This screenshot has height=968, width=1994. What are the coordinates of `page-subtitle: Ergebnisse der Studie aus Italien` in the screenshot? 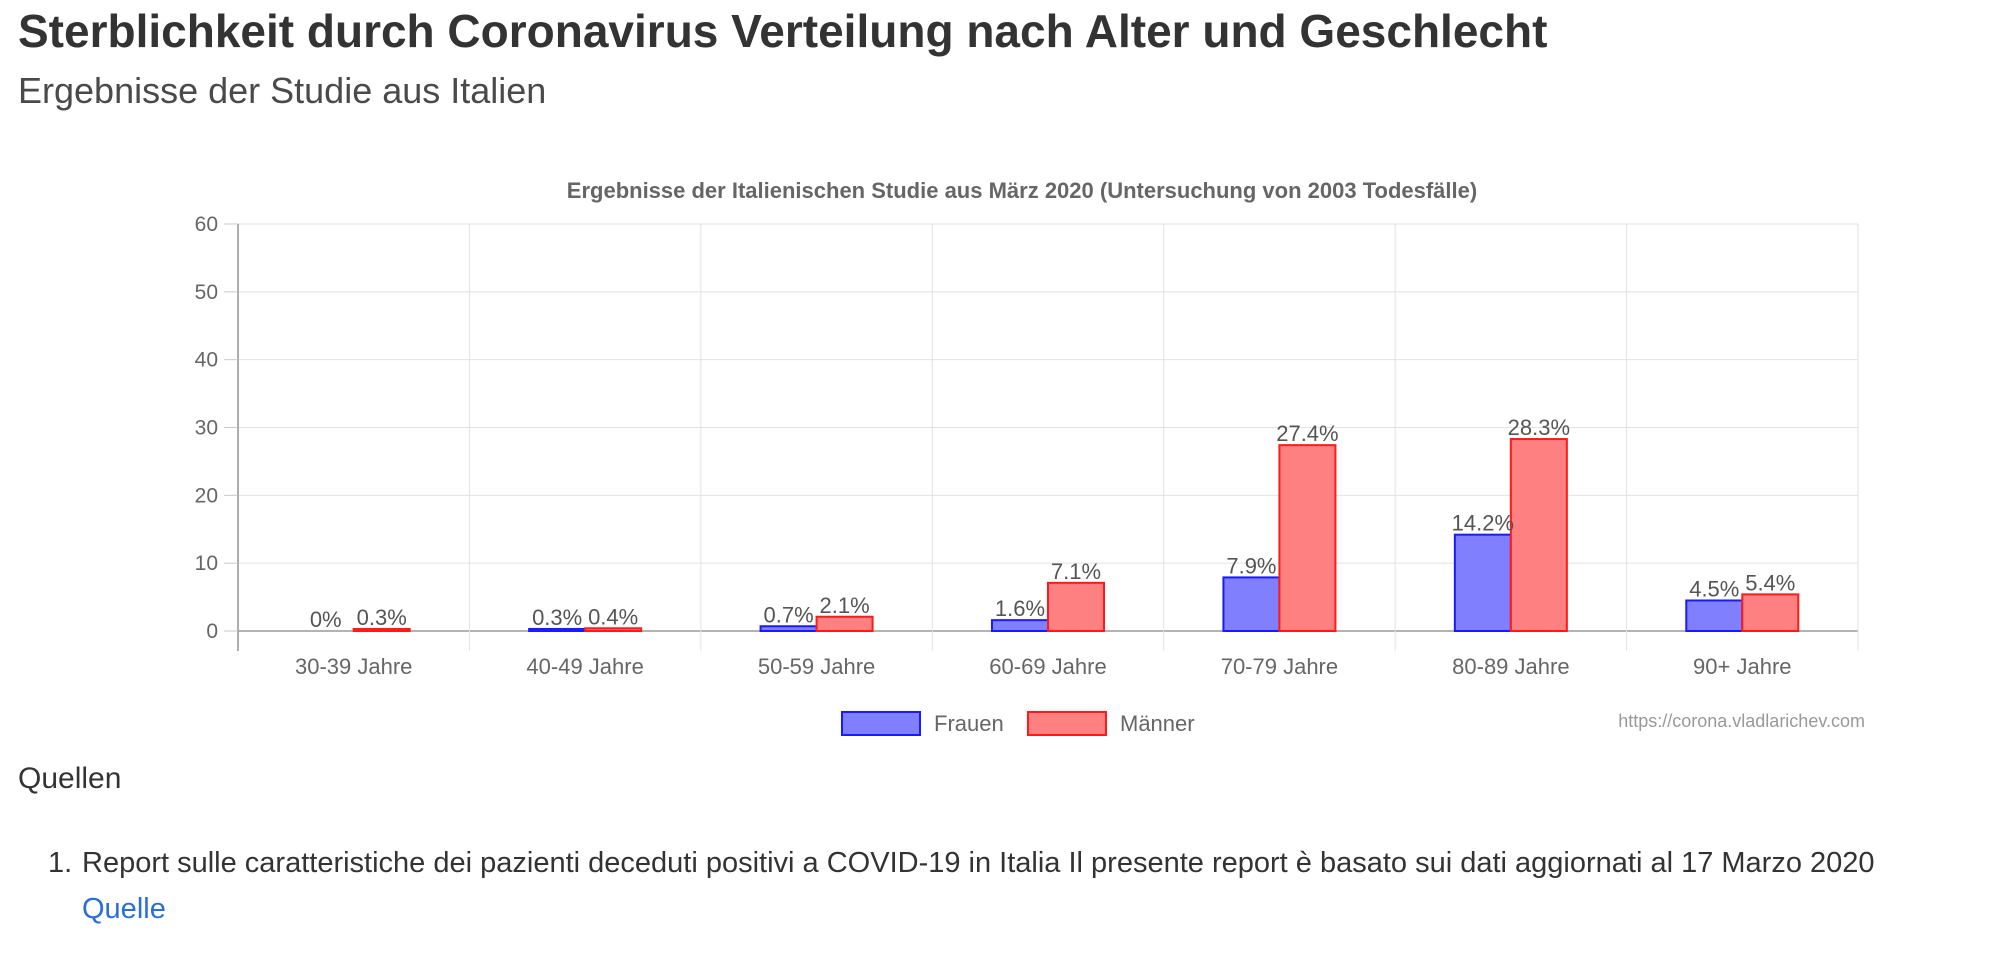 It's located at (282, 90).